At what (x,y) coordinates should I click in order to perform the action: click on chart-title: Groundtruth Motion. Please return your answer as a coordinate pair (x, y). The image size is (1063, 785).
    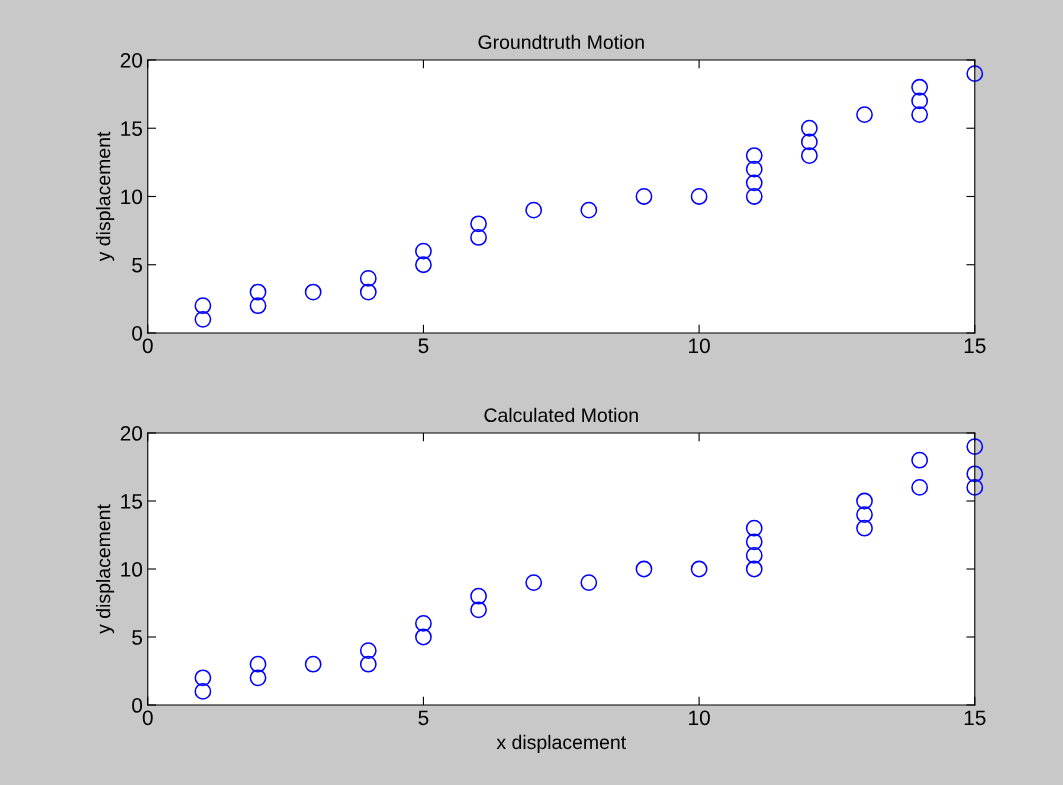
    Looking at the image, I should click on (561, 42).